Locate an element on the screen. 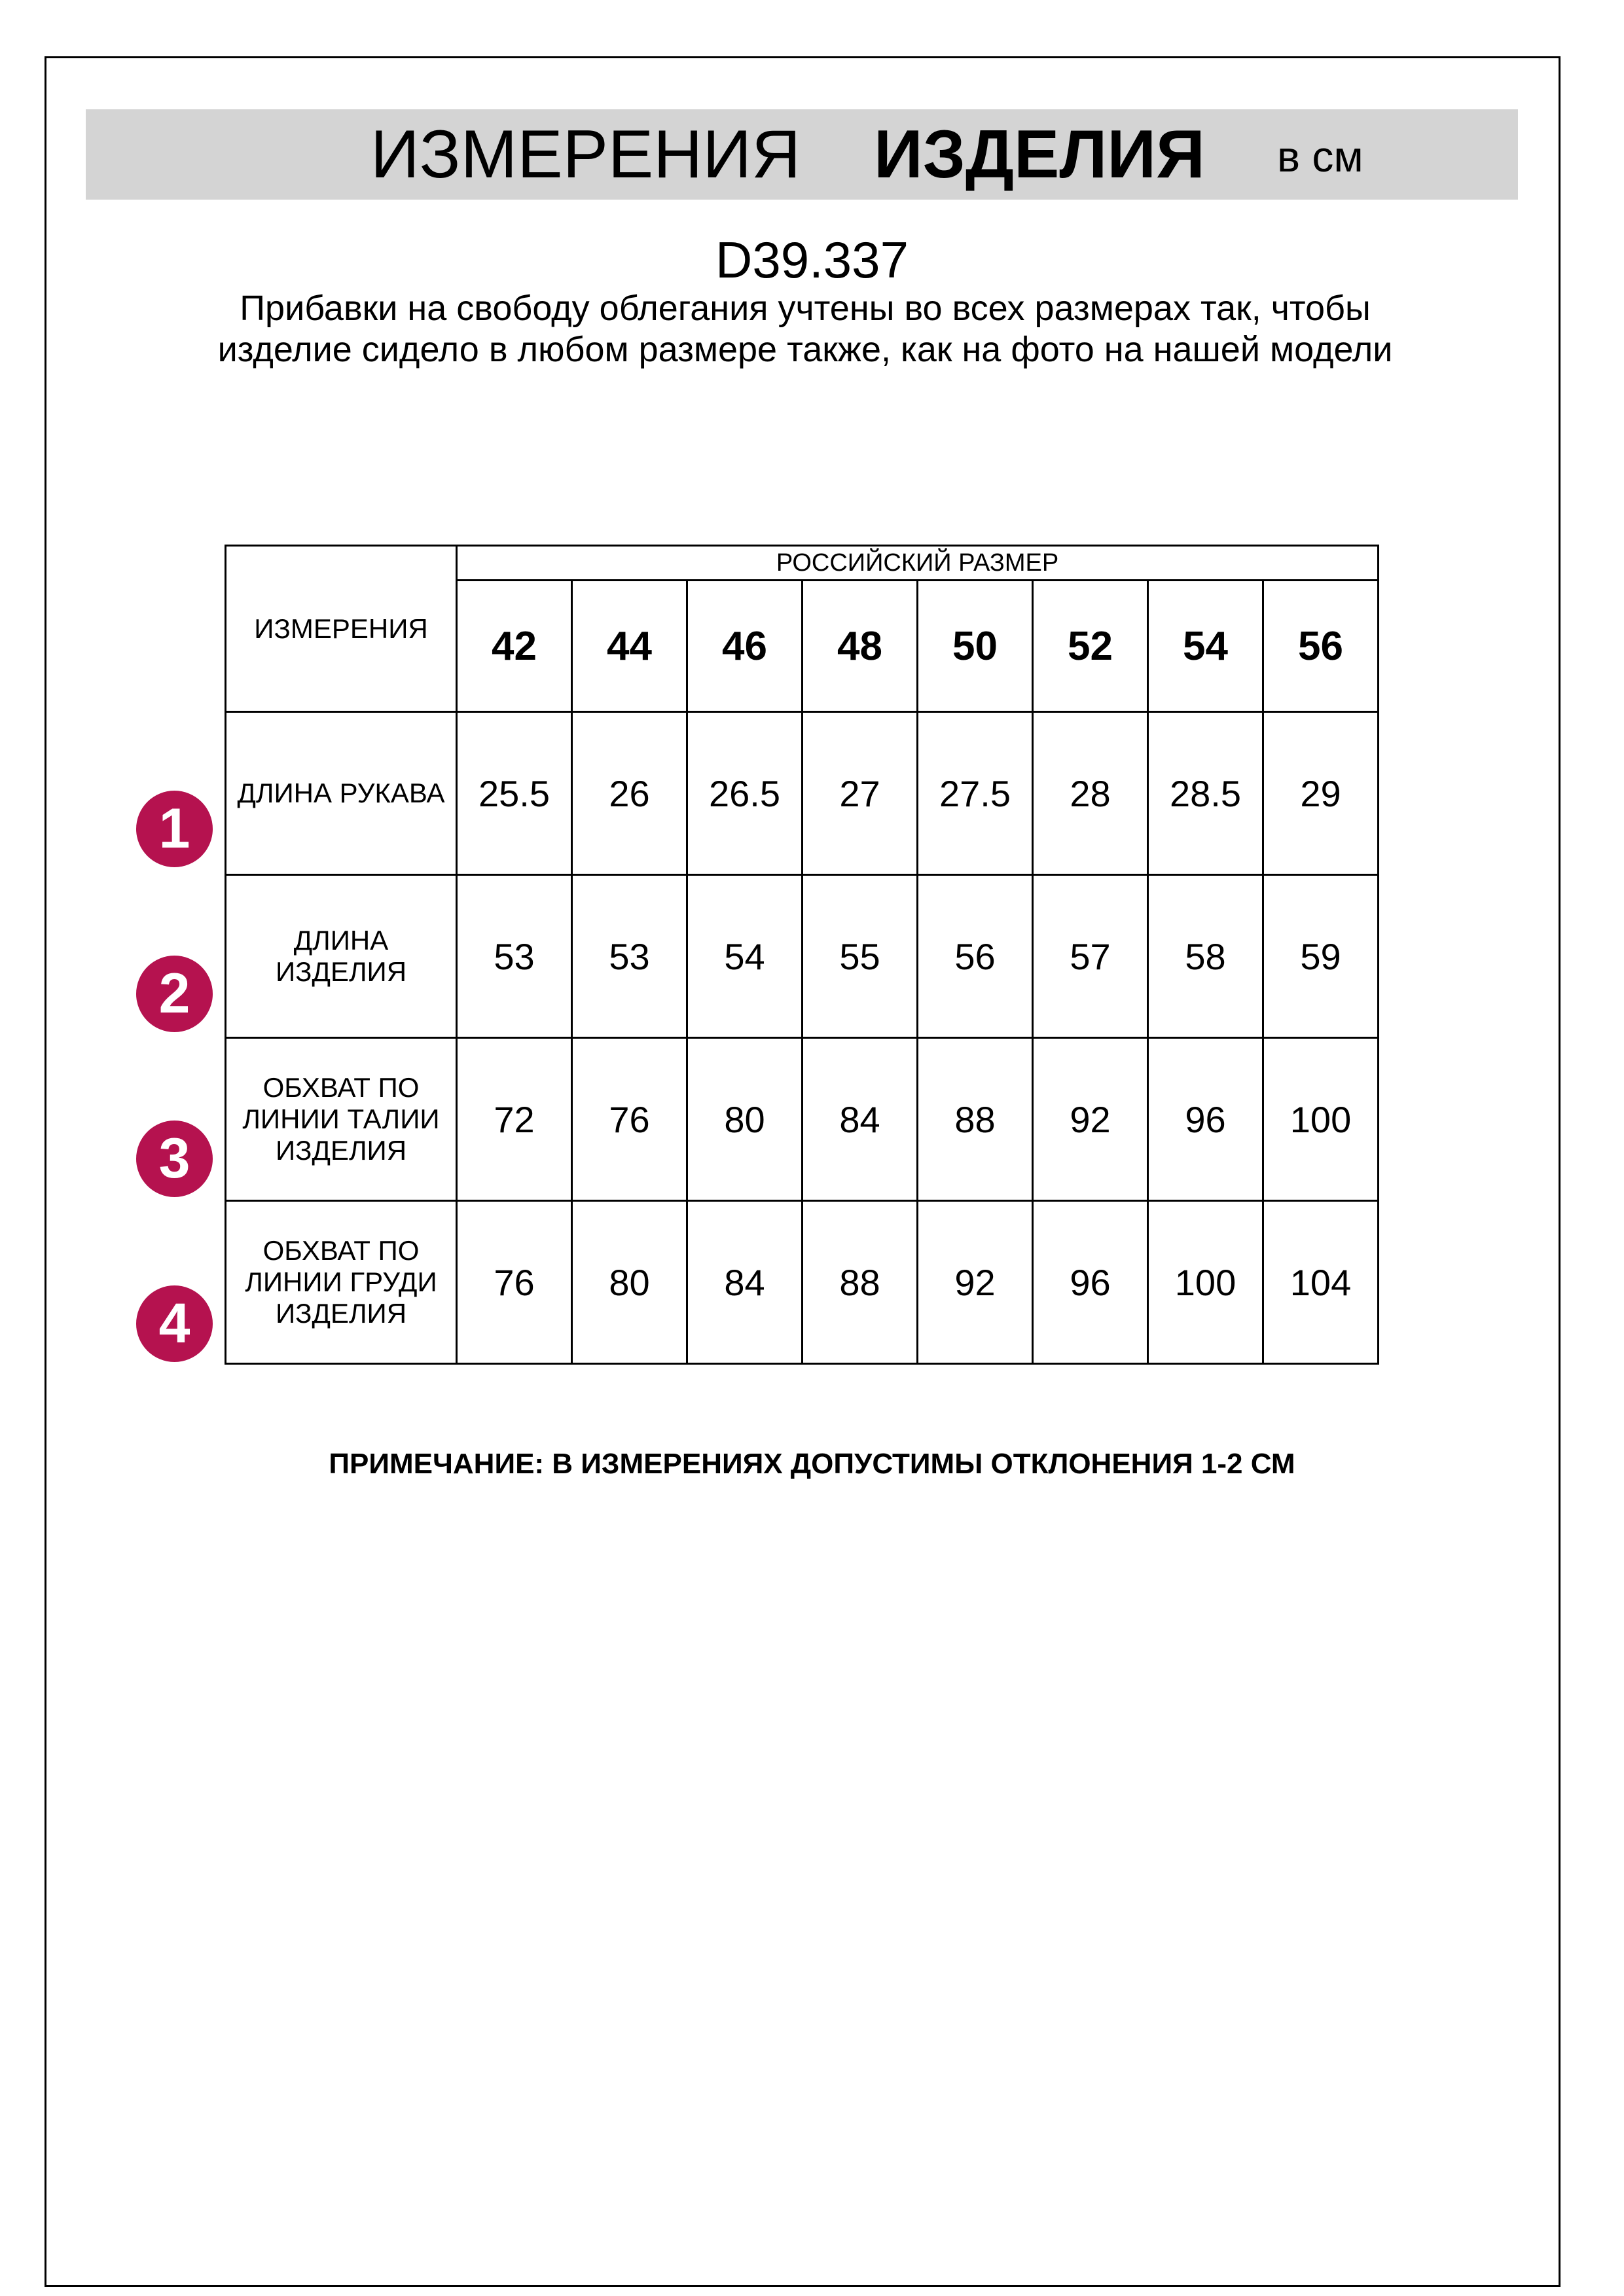 The image size is (1624, 2296). size-group-header: РОССИЙСКИЙ РАЗМЕР is located at coordinates (918, 563).